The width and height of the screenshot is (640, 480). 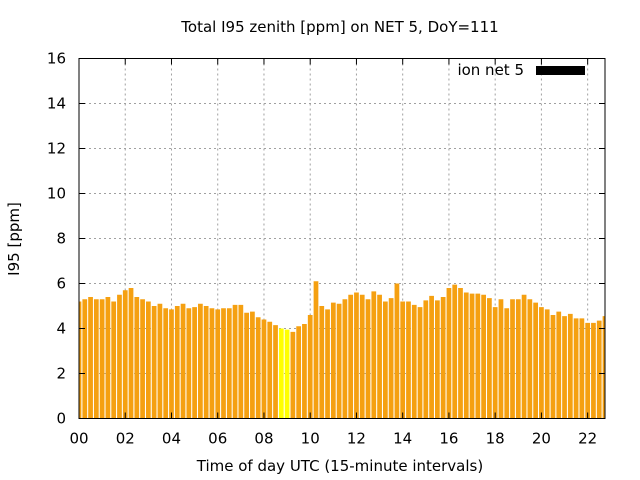 I want to click on x-tick-label: 16, so click(x=448, y=439).